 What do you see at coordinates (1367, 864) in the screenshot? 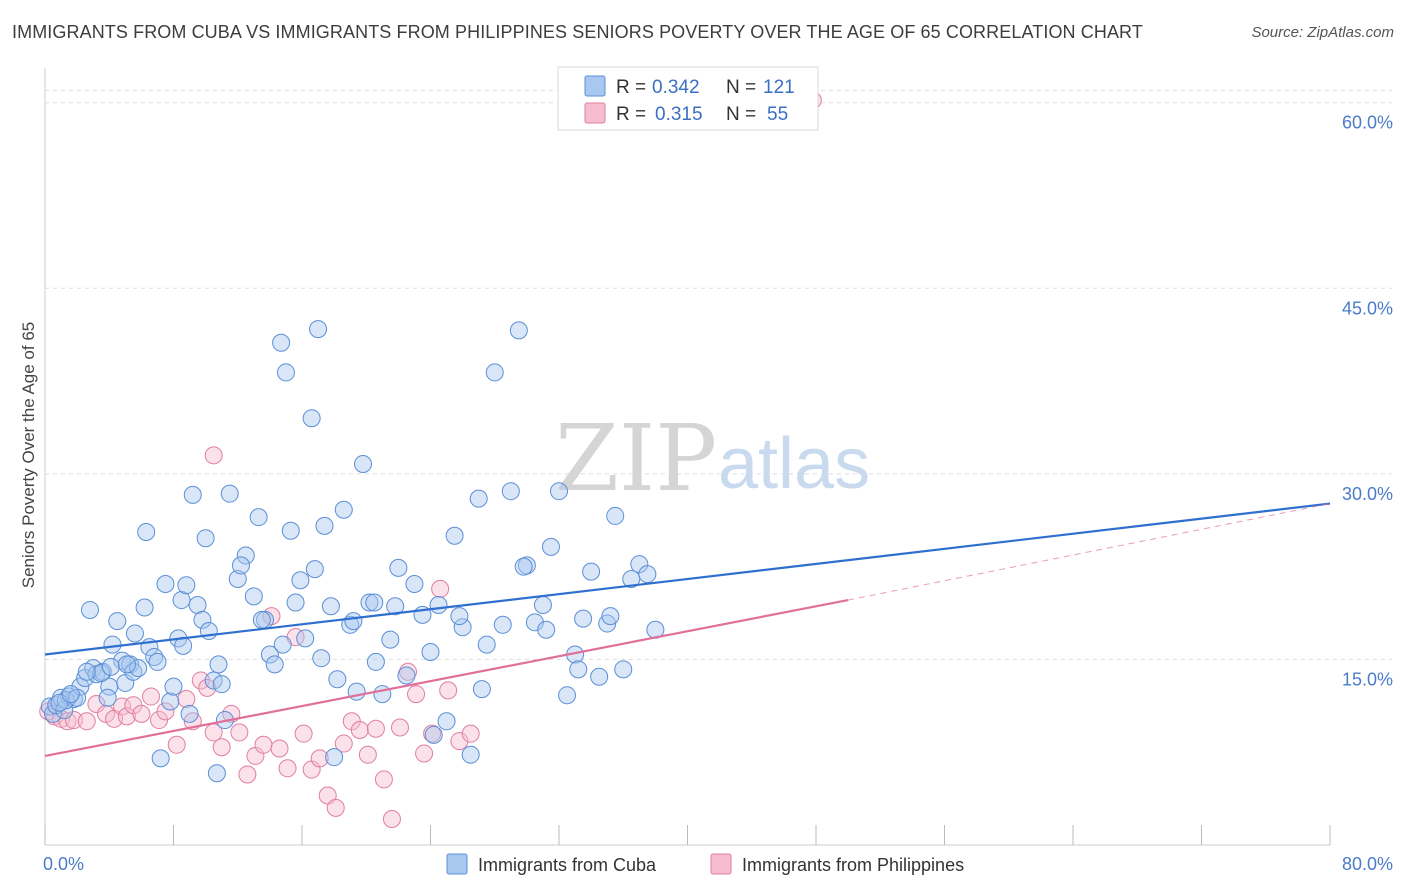
I see `x-tick-label-max: 80.0%` at bounding box center [1367, 864].